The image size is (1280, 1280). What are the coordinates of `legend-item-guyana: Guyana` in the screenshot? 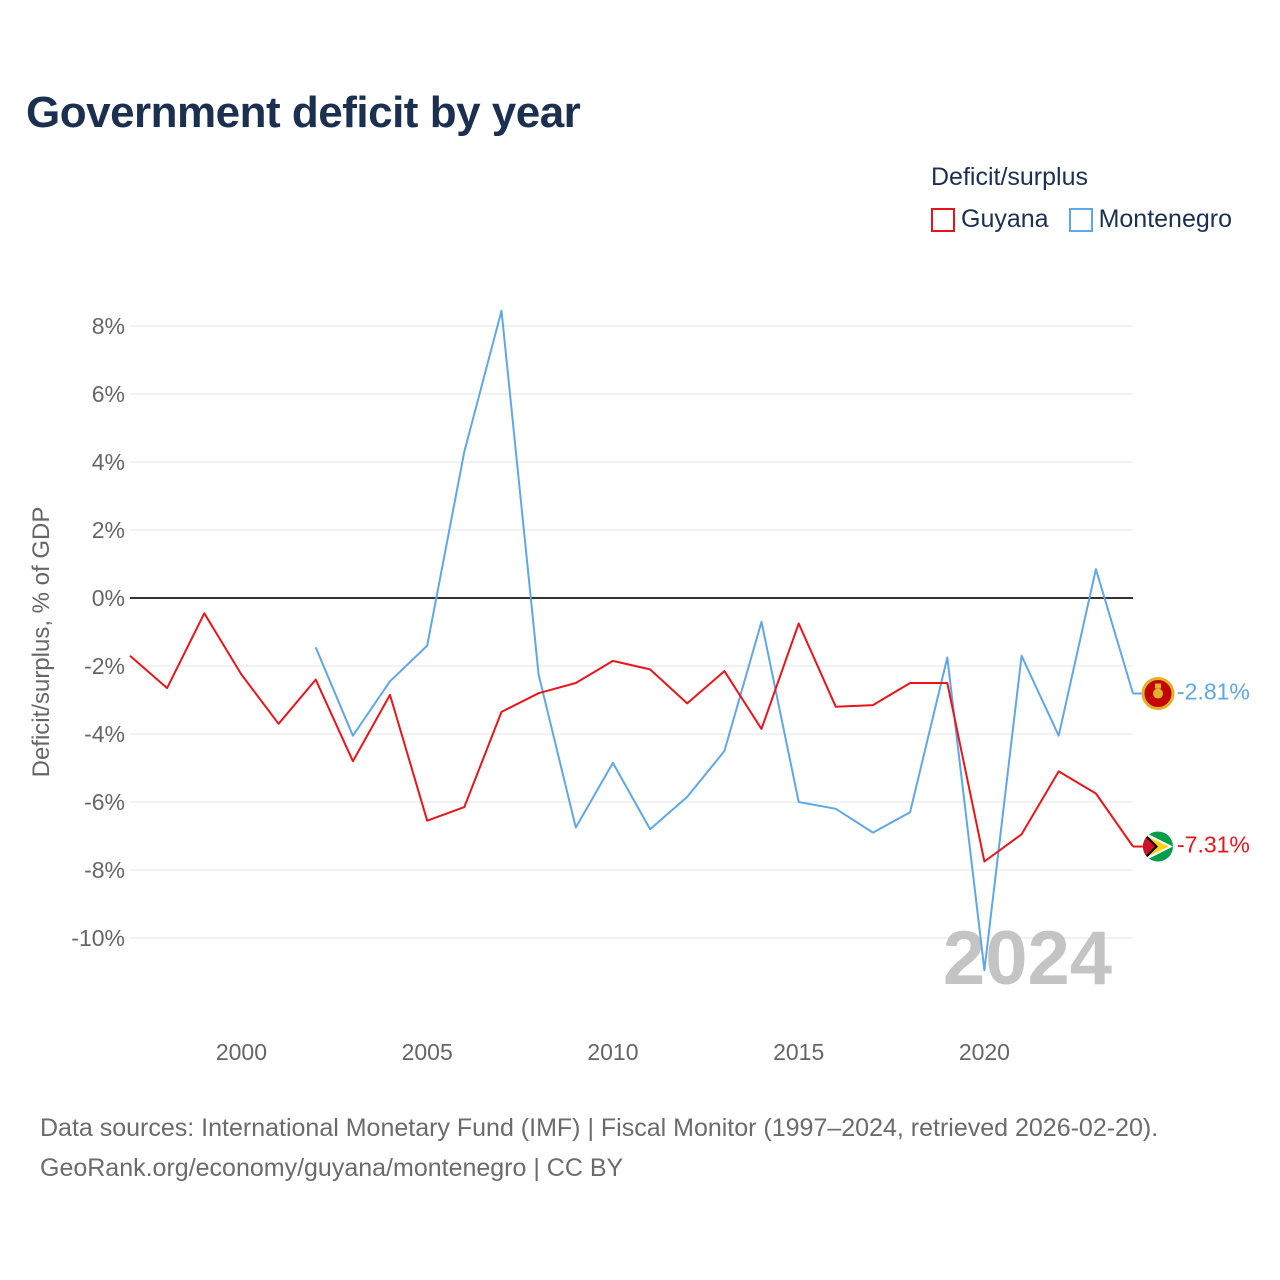 It's located at (990, 219).